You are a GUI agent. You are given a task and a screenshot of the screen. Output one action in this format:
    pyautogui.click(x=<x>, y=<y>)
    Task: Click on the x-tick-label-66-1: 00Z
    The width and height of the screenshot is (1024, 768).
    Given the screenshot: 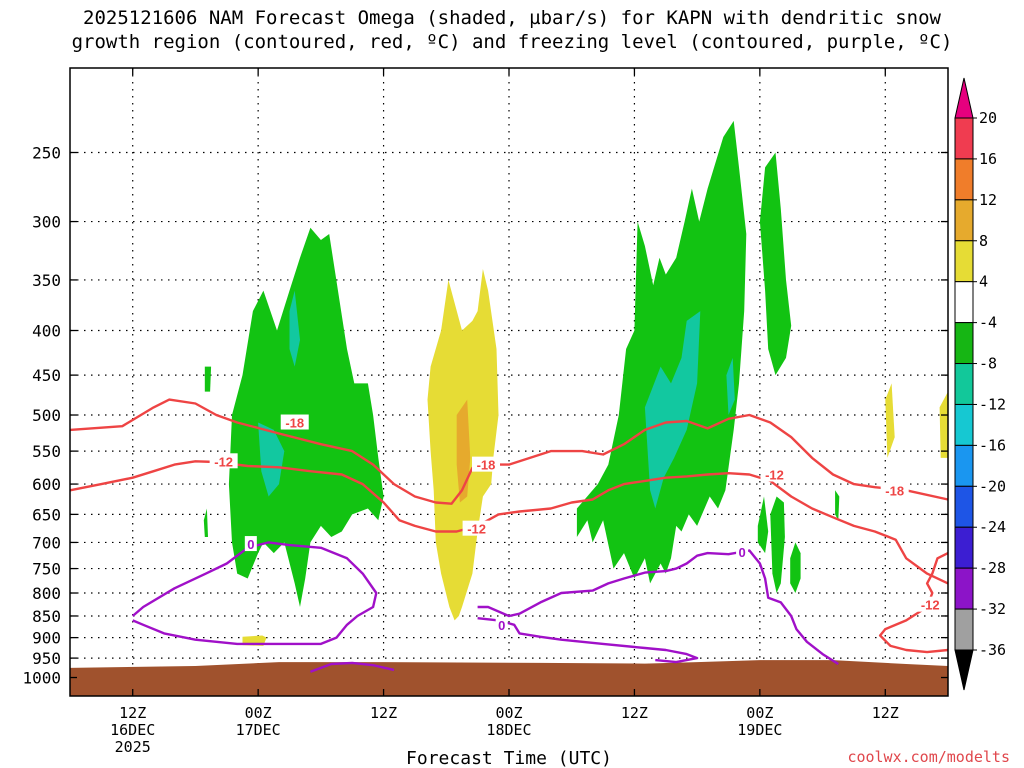 What is the action you would take?
    pyautogui.click(x=759, y=713)
    